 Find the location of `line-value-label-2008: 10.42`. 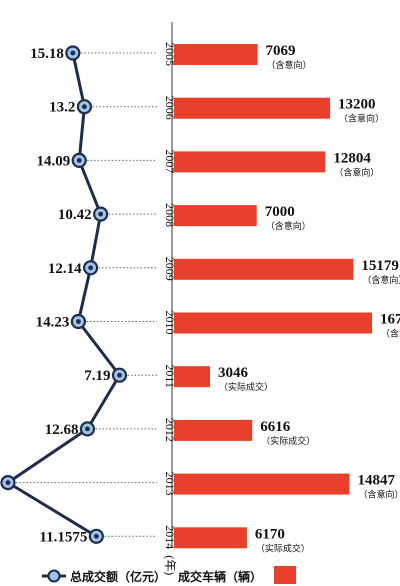

line-value-label-2008: 10.42 is located at coordinates (75, 215).